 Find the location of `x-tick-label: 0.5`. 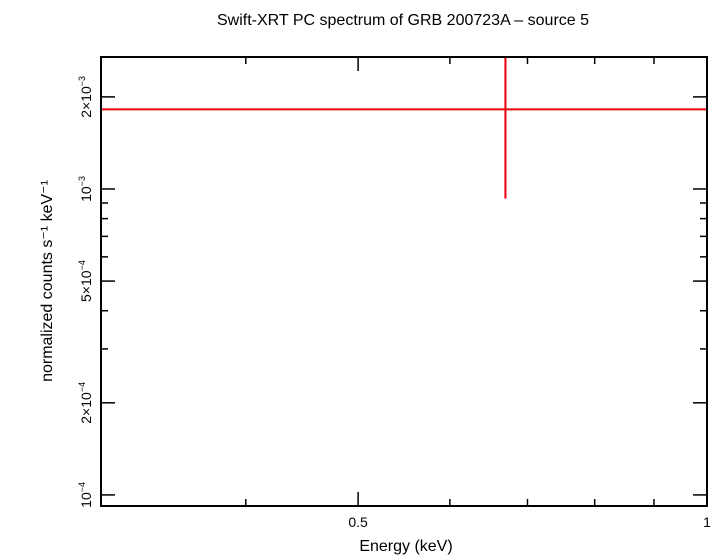

x-tick-label: 0.5 is located at coordinates (358, 522).